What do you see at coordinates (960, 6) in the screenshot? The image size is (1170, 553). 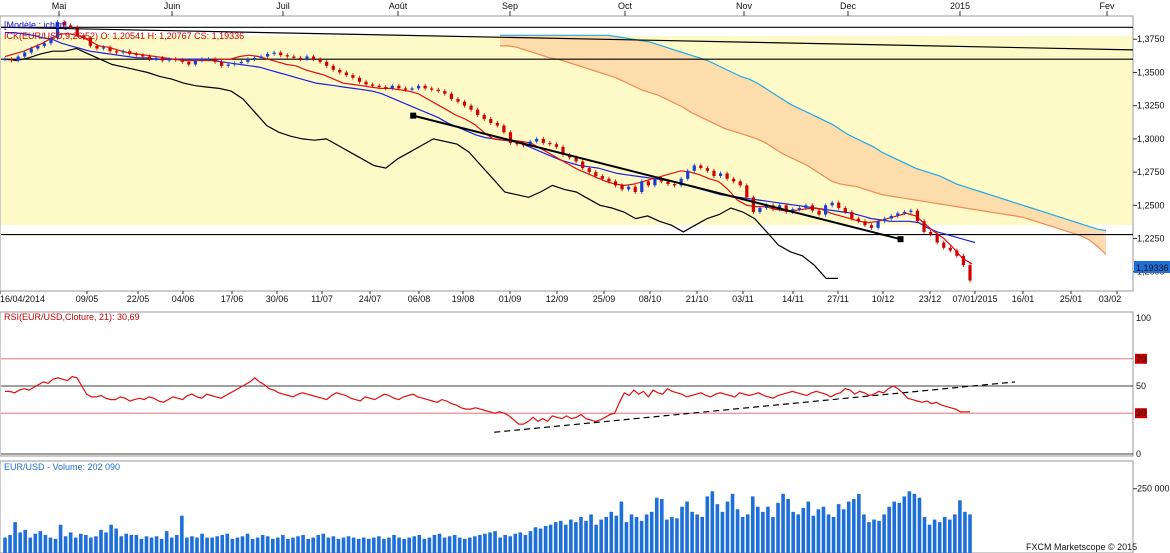 I see `month-label: 2015` at bounding box center [960, 6].